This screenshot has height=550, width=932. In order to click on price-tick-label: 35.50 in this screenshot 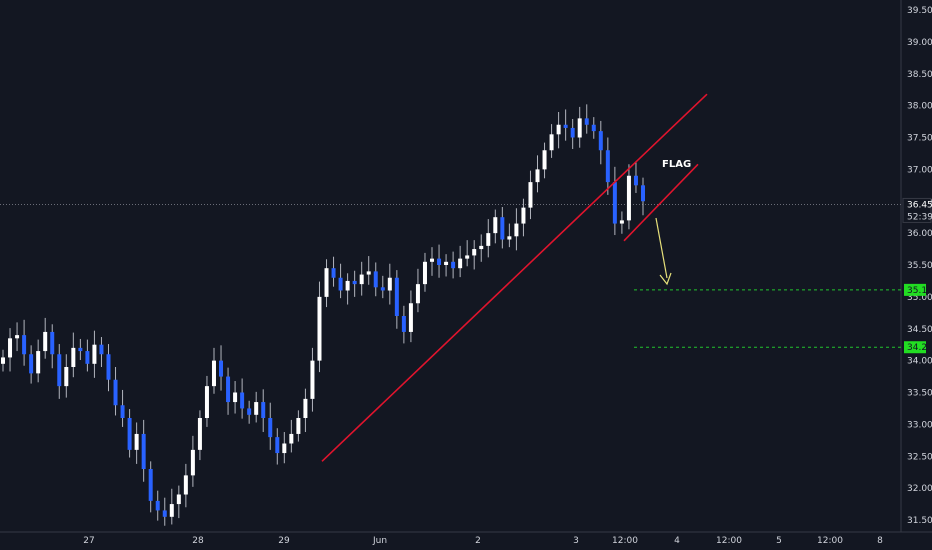, I will do `click(919, 266)`.